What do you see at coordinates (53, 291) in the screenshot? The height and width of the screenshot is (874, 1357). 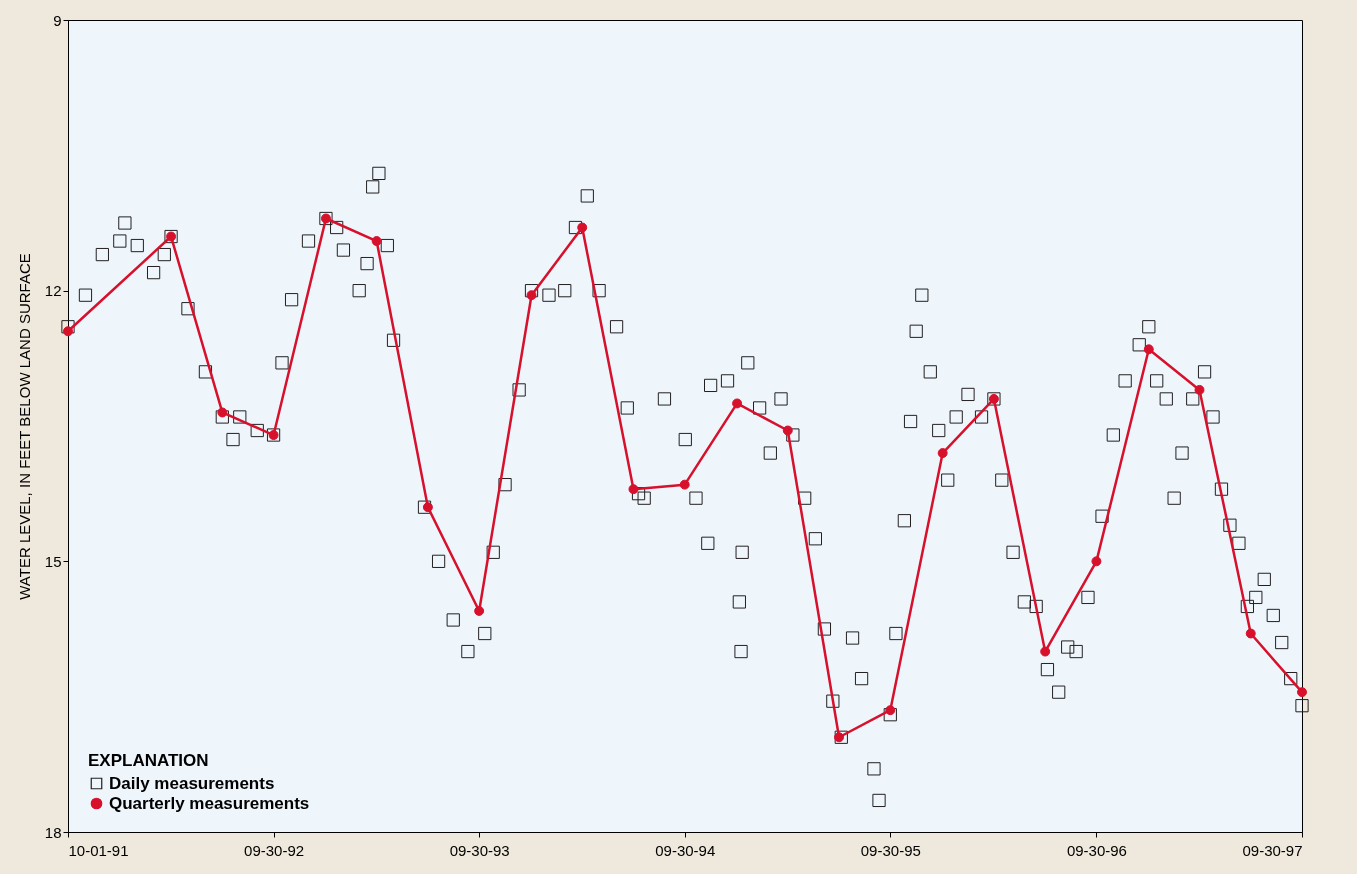 I see `y-tick-label: 12` at bounding box center [53, 291].